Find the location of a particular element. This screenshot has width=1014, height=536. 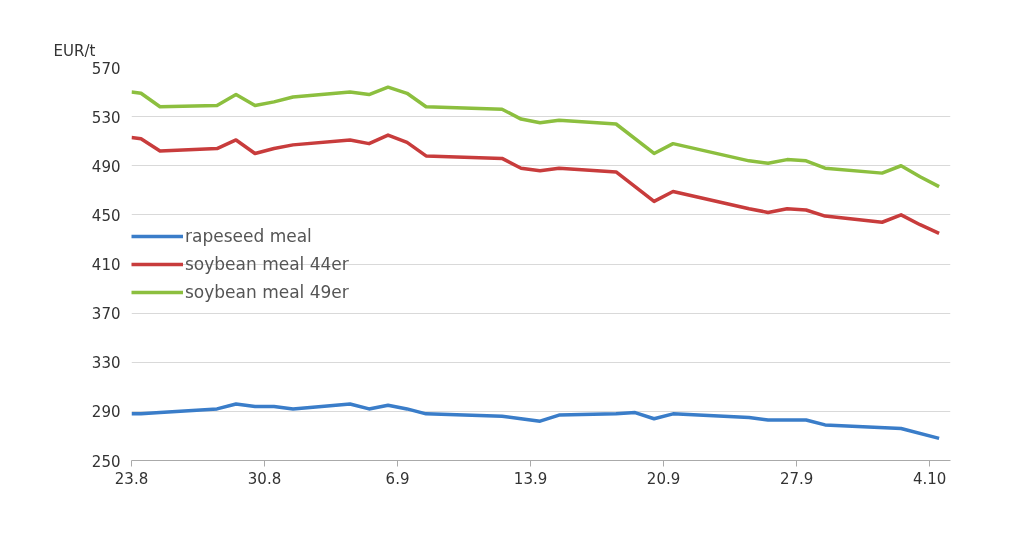

y-tick-label: 370 is located at coordinates (106, 314).